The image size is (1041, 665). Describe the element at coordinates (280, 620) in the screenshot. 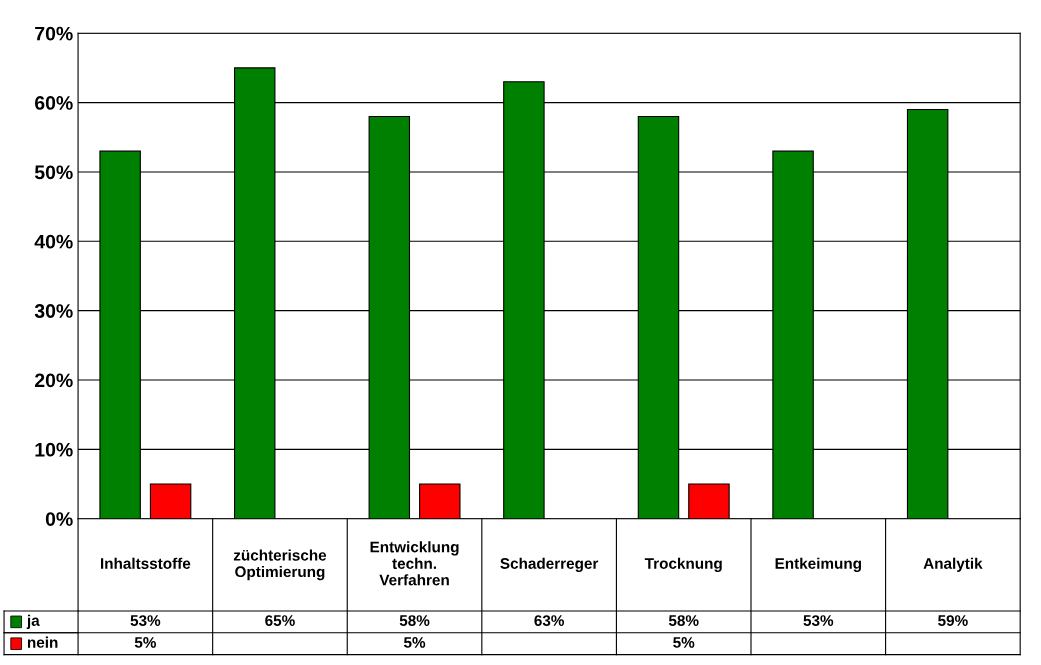

I see `data-label: 65%` at that location.